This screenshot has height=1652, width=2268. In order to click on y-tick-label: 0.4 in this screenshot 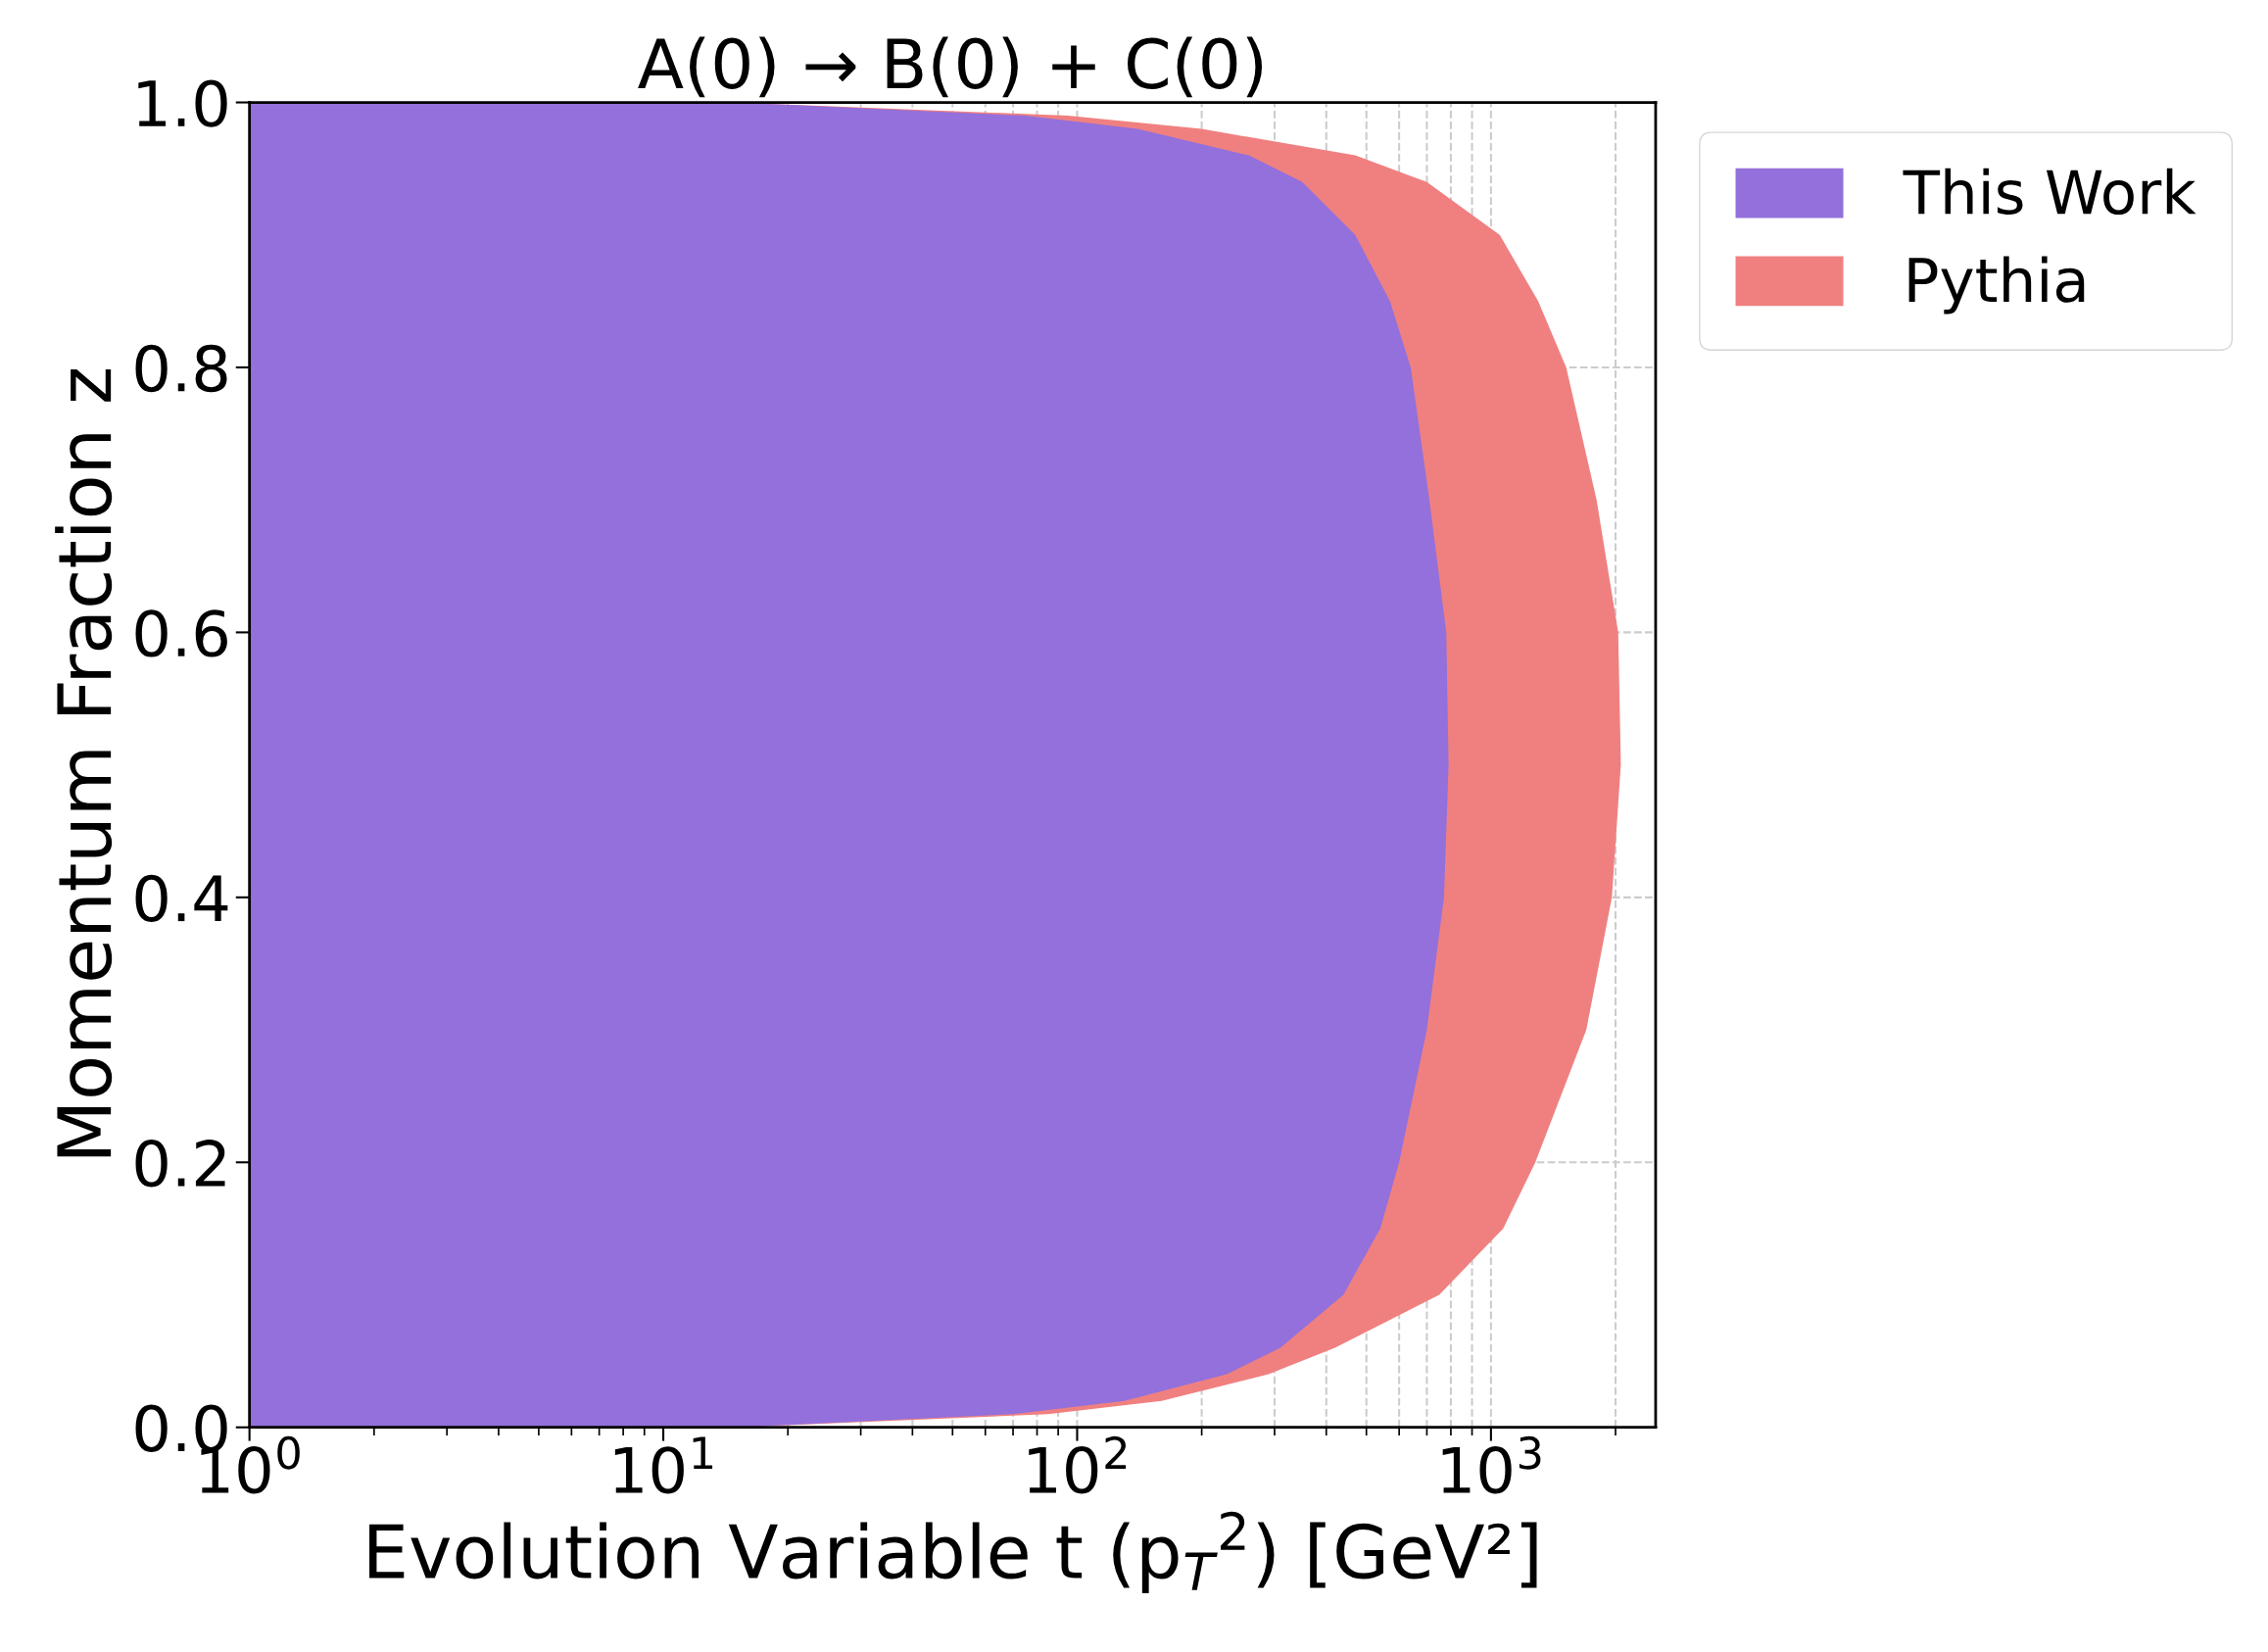, I will do `click(181, 898)`.